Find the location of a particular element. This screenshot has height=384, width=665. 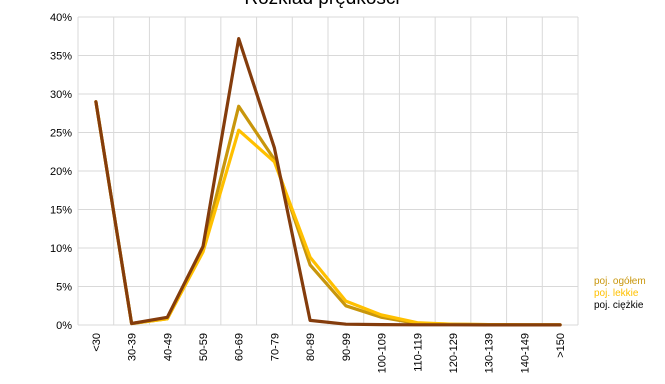

legend-entry: poj. lekkie is located at coordinates (616, 293).